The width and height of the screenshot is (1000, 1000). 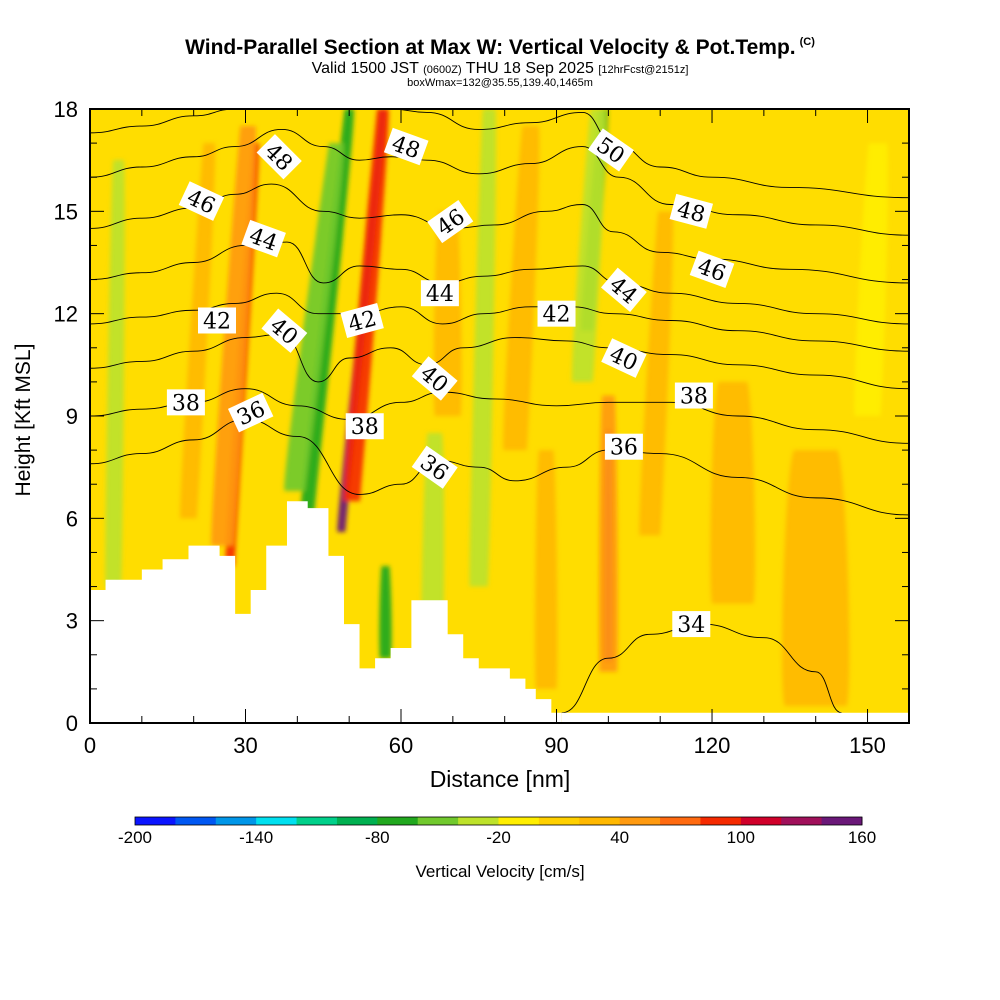 I want to click on copyright-mark: (C), so click(x=807, y=42).